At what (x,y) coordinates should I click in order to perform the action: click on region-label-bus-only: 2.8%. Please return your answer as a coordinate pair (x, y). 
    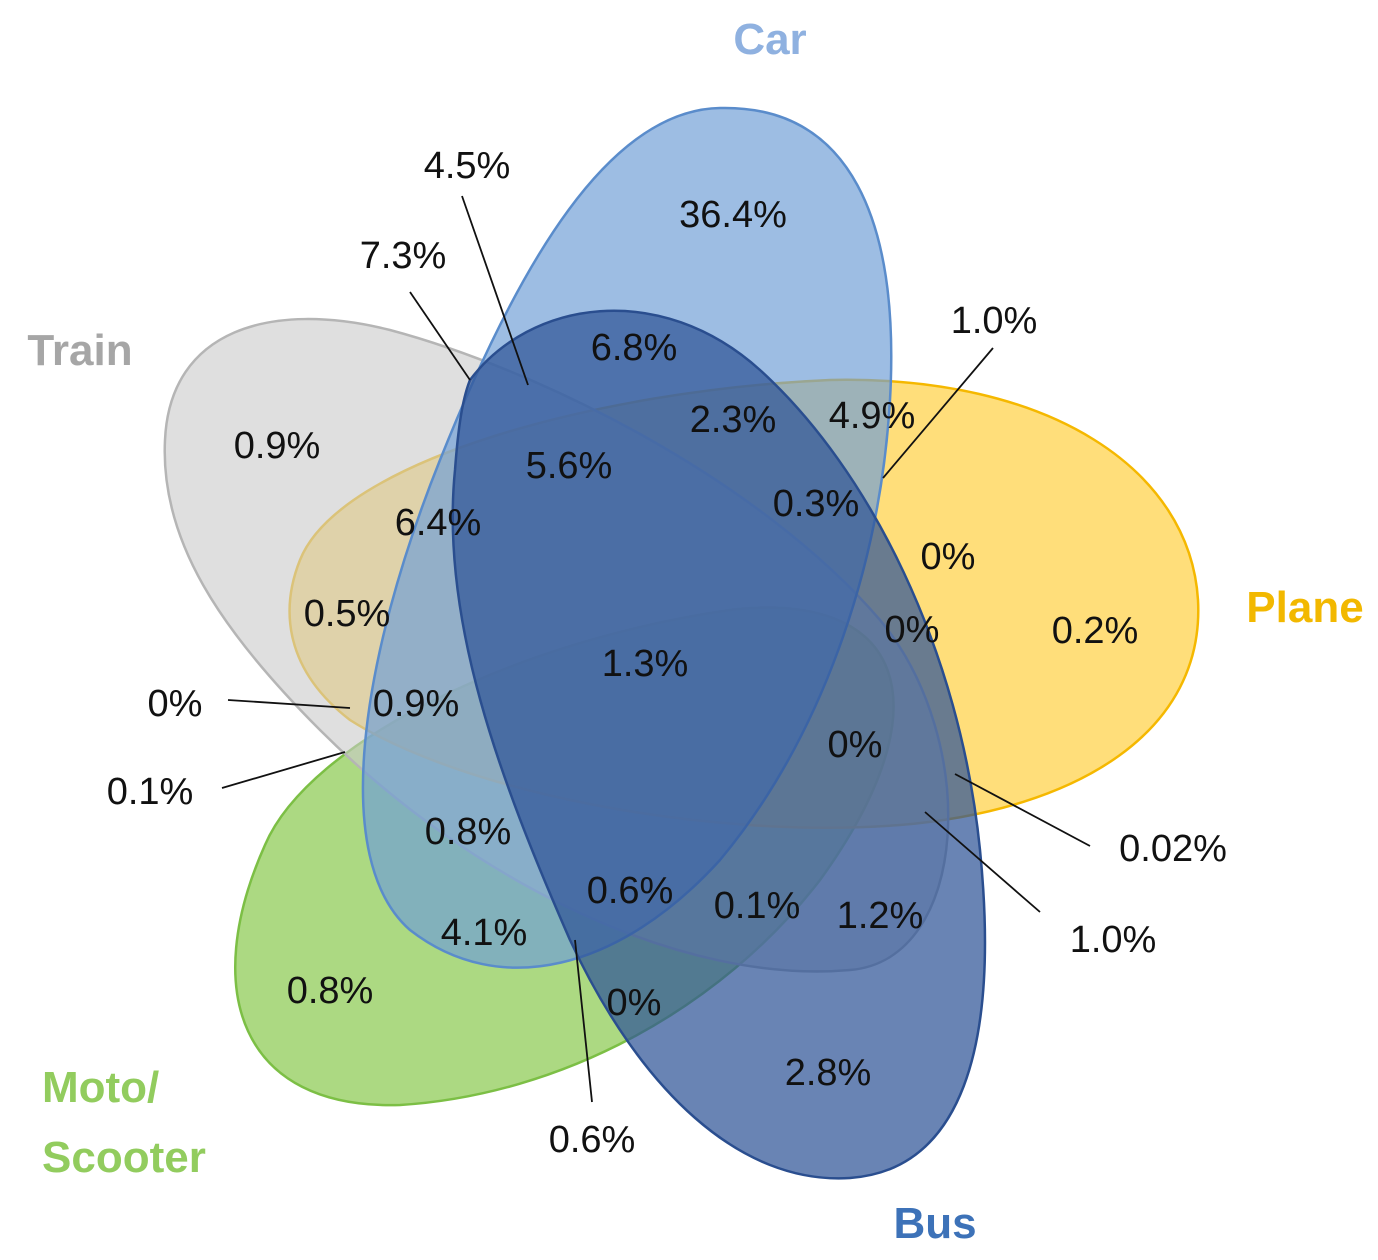
    Looking at the image, I should click on (828, 1073).